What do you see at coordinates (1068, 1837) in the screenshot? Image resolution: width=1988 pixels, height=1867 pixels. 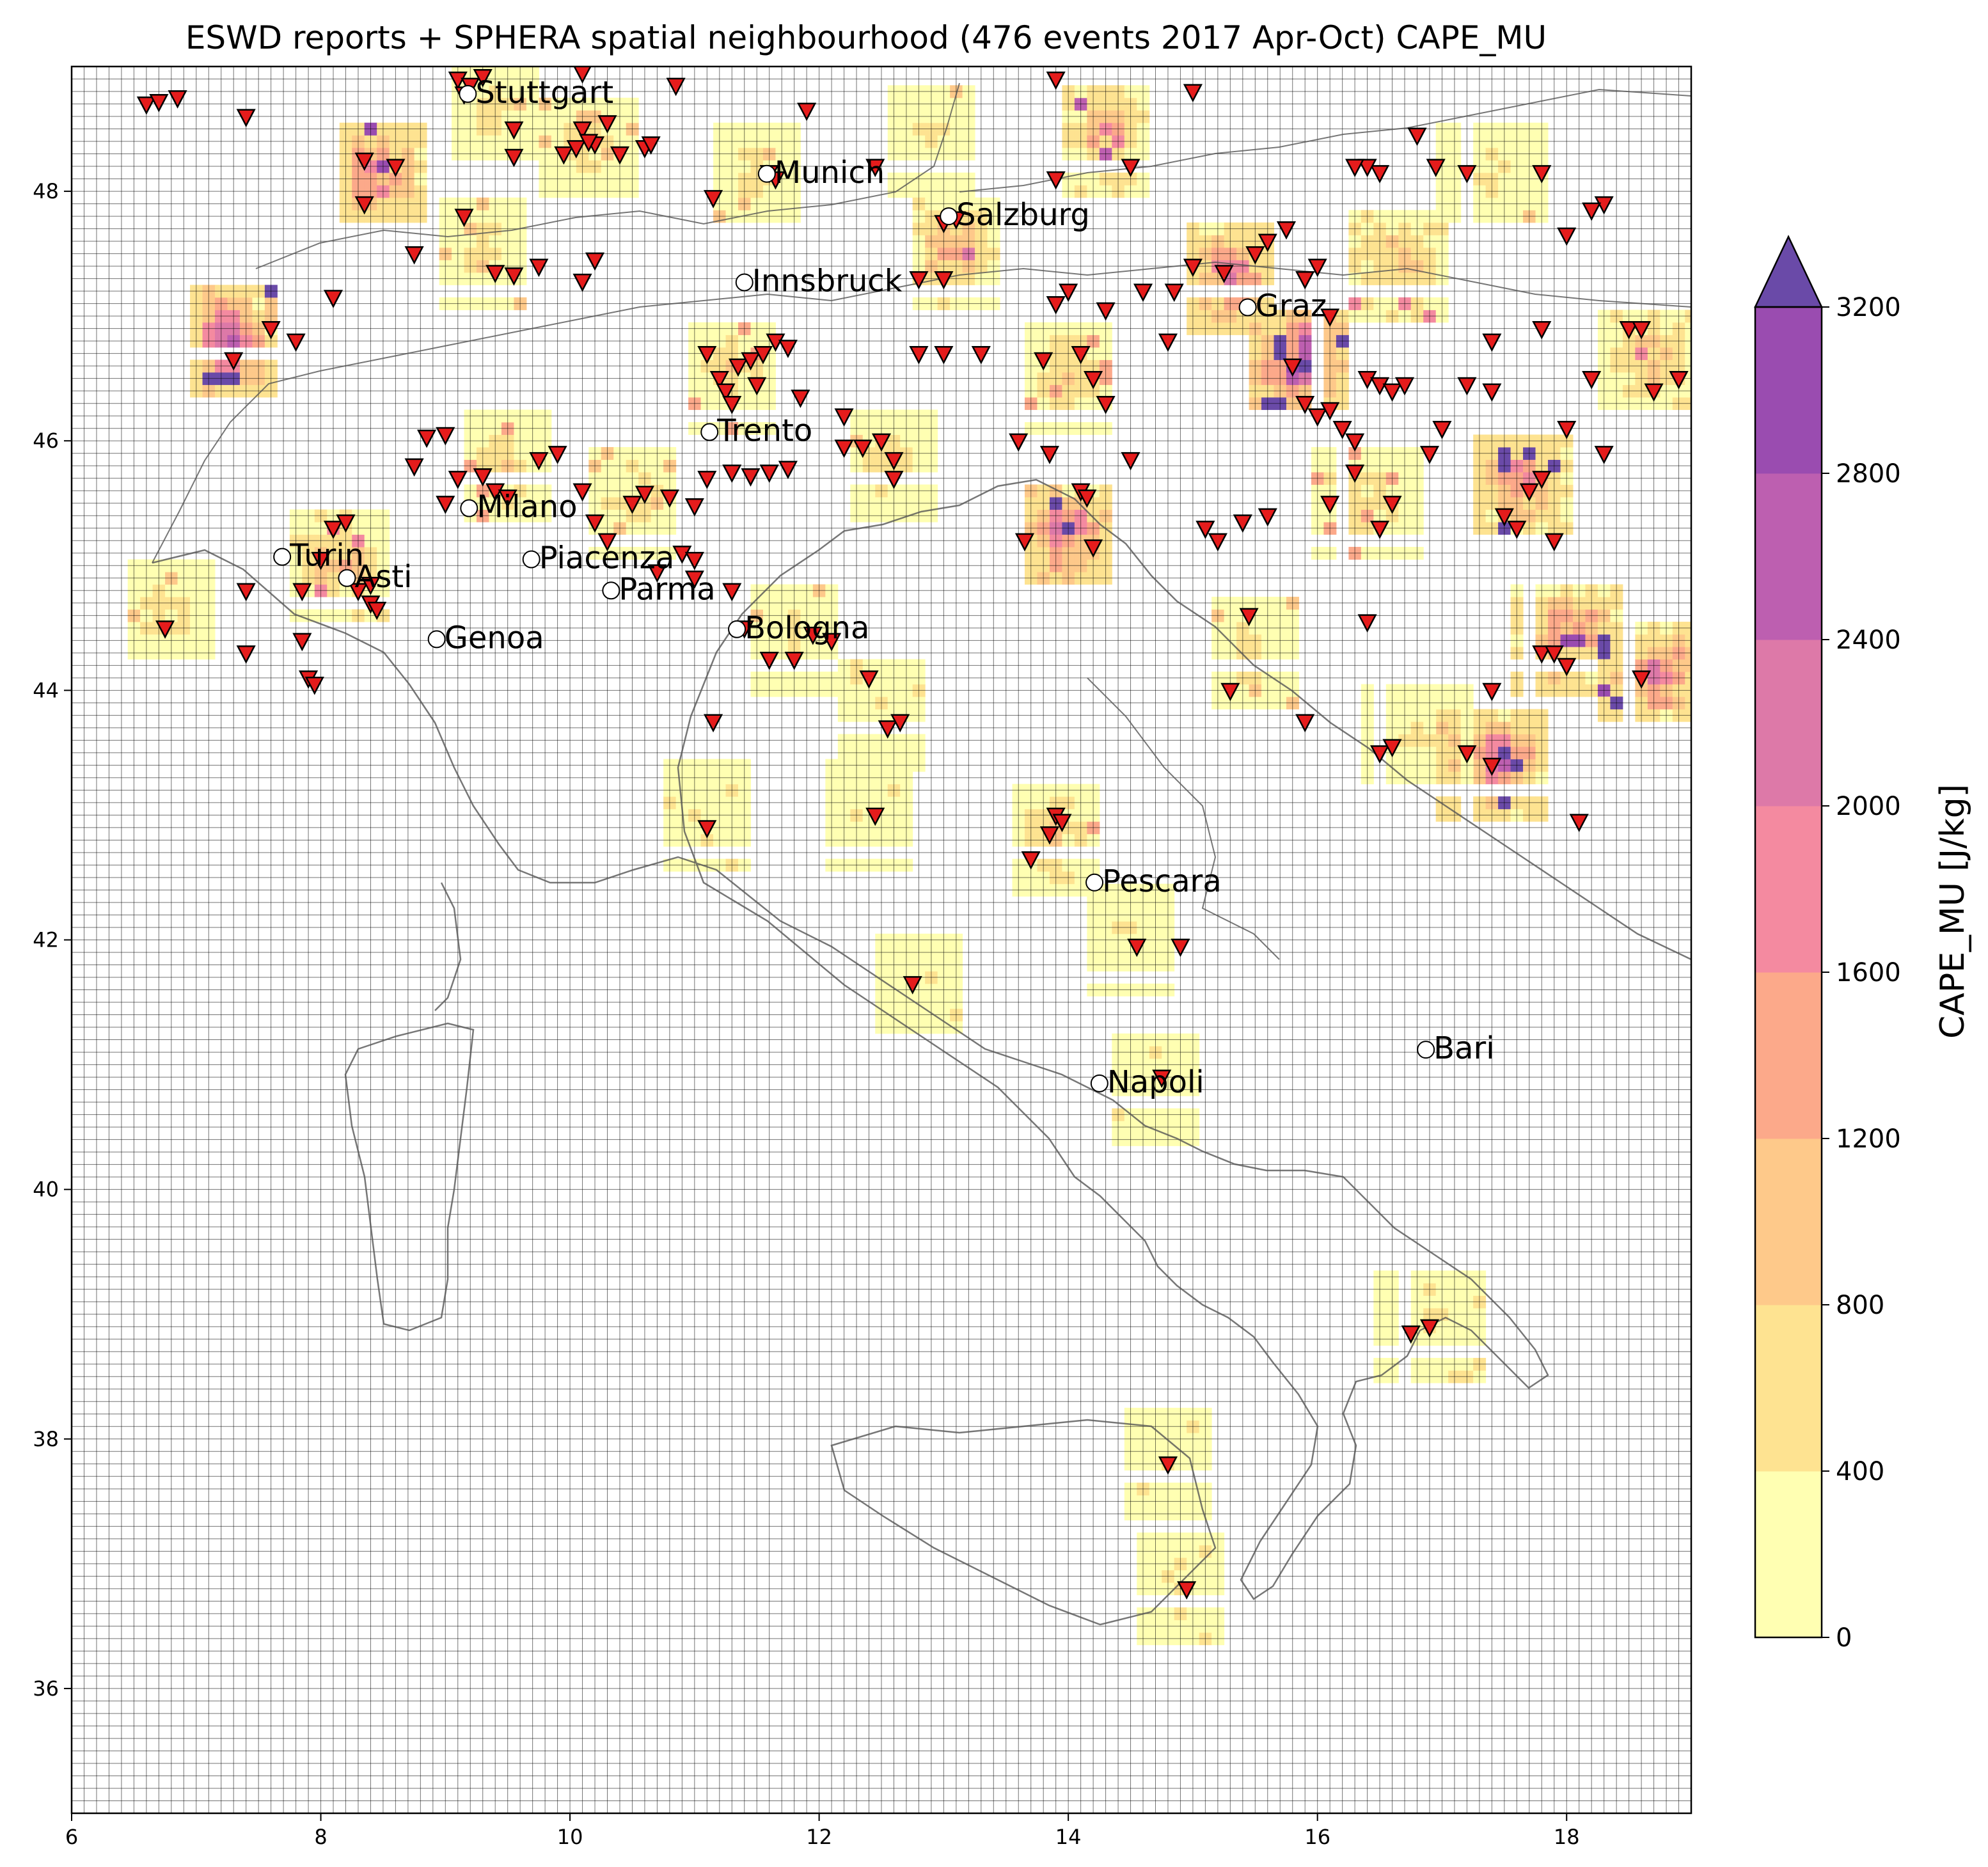 I see `x-tick-label: 14` at bounding box center [1068, 1837].